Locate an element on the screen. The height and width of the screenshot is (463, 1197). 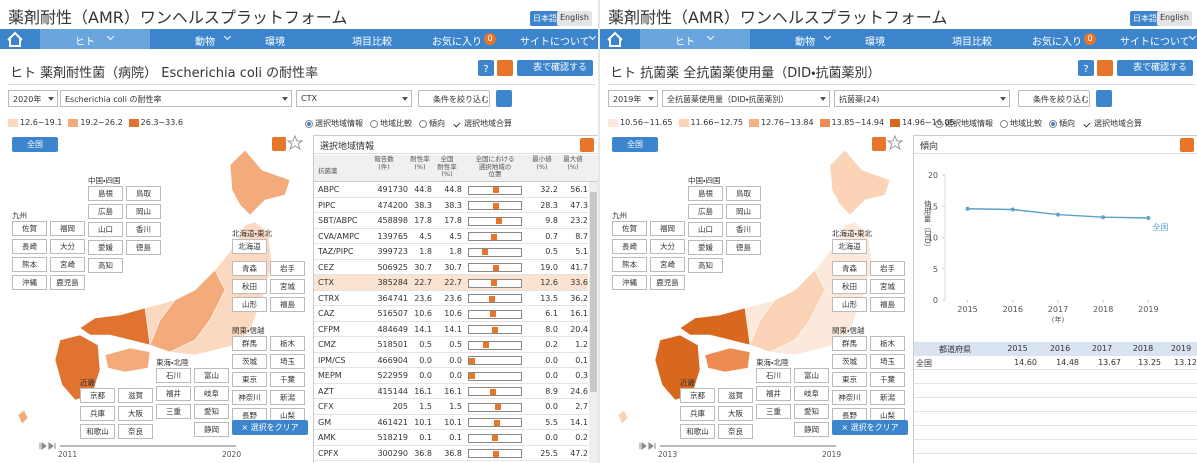
prefecture-button: 広島 is located at coordinates (705, 211).